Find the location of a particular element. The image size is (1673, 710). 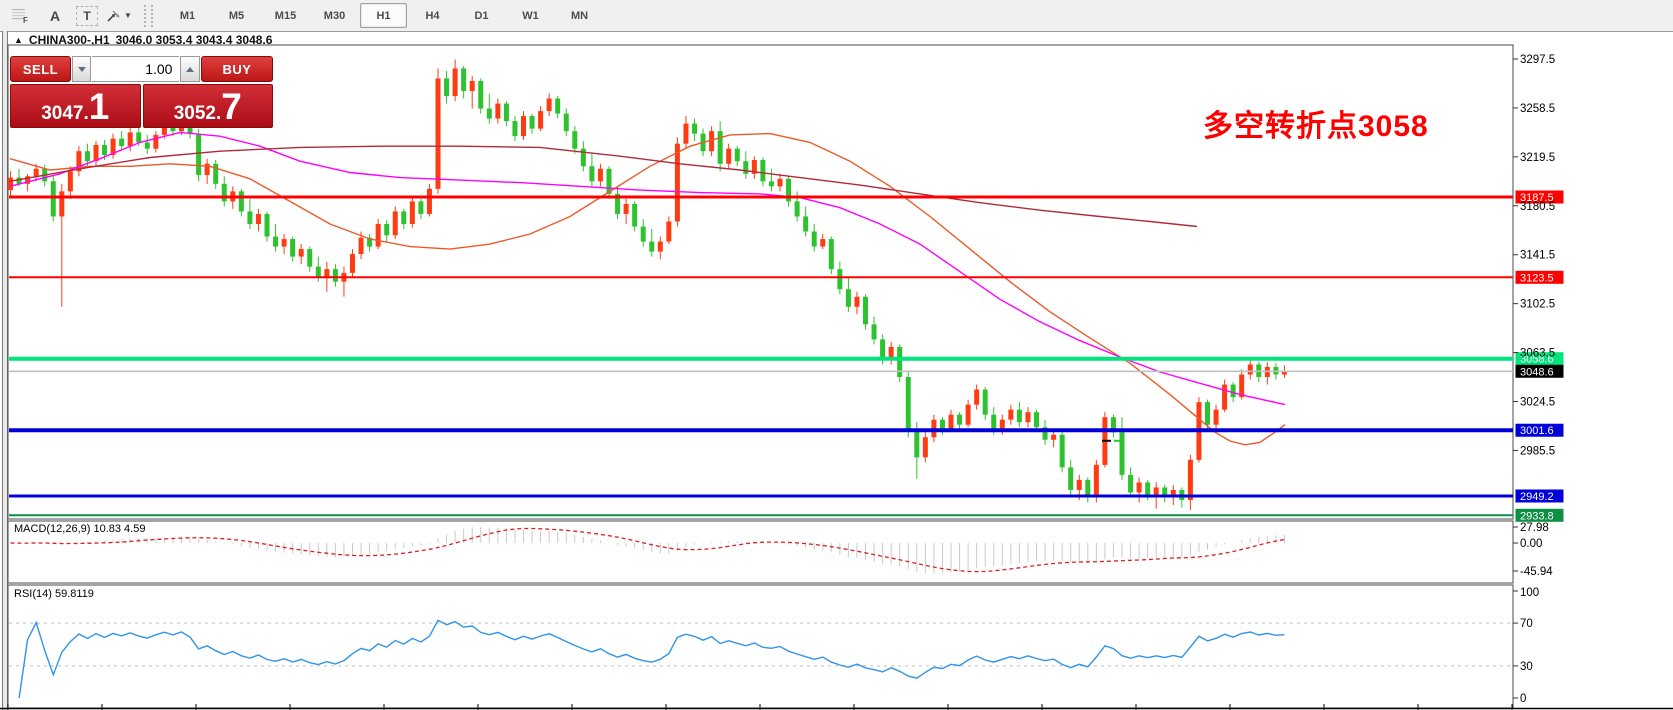

chart-title: ▲ CHINA300-,H1 3046.0 3053.4 3043.4 3048.6 is located at coordinates (143, 39).